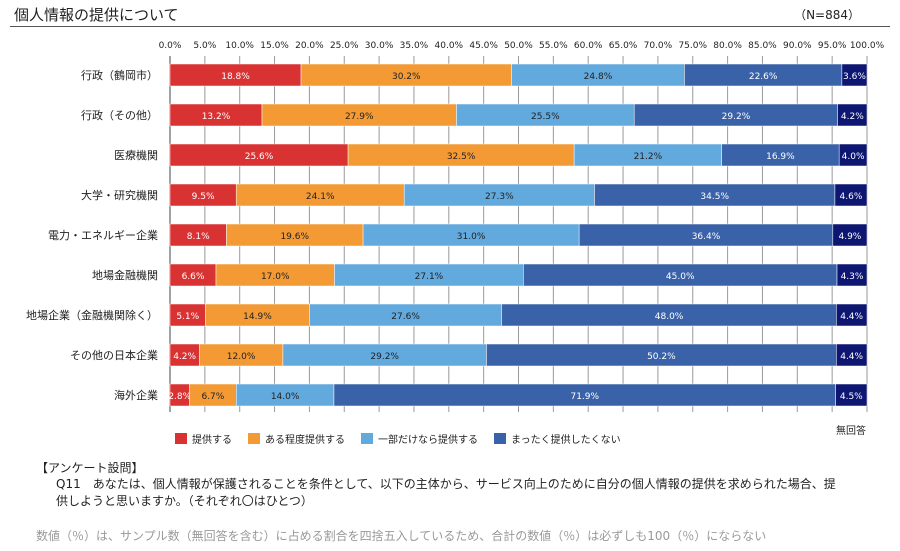  Describe the element at coordinates (780, 157) in the screenshot. I see `data-label: 16.9%` at that location.